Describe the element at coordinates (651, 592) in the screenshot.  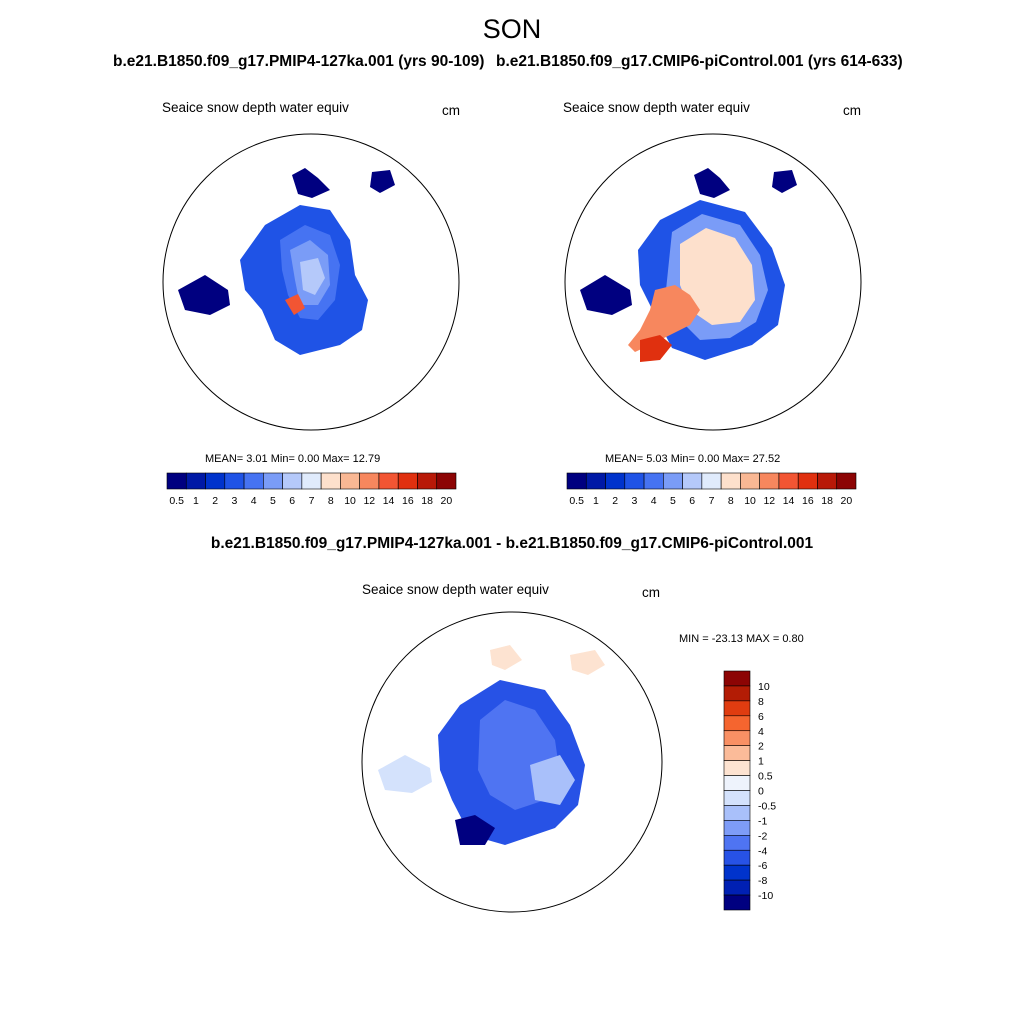
I see `units-label-diff: cm` at that location.